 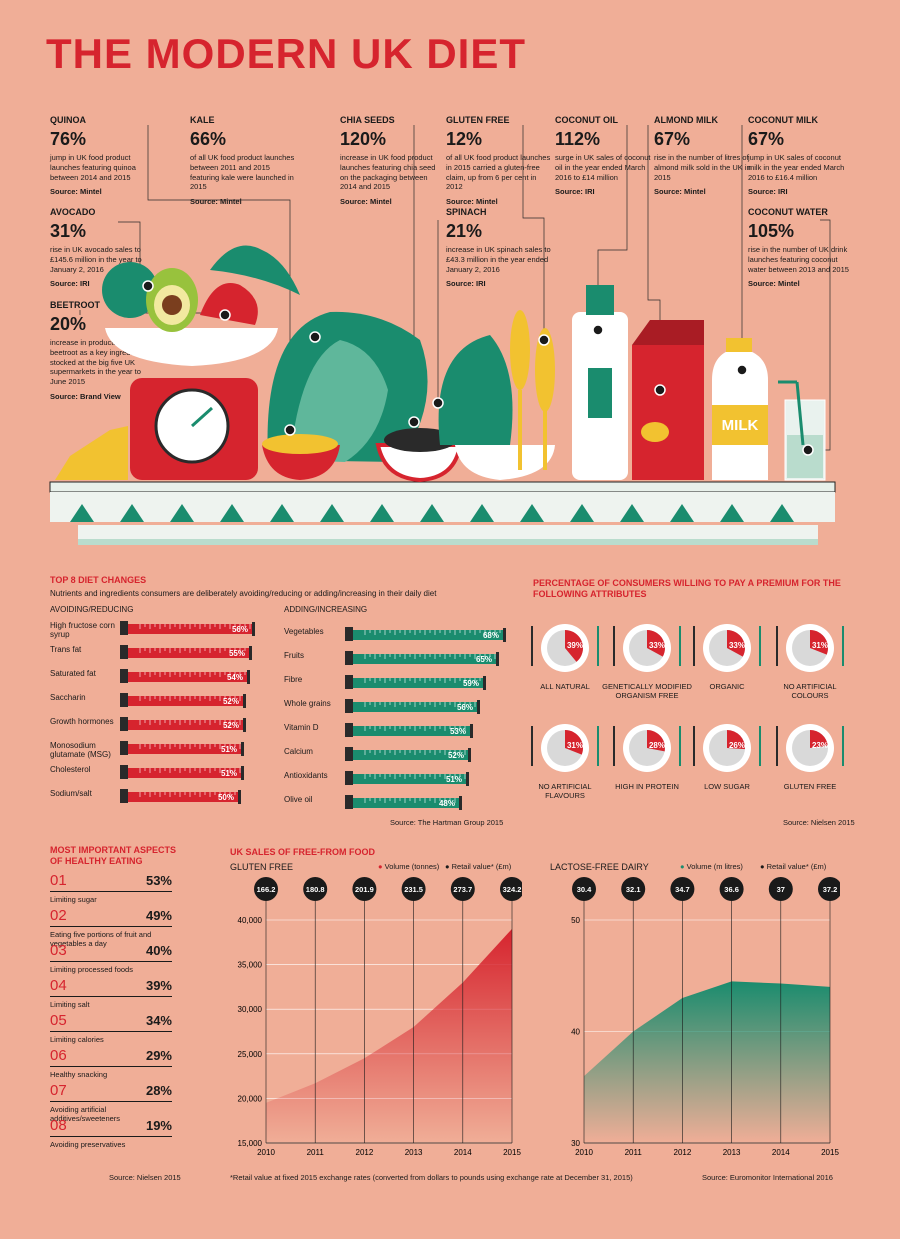 What do you see at coordinates (68, 230) in the screenshot?
I see `stat-pct: 31%` at bounding box center [68, 230].